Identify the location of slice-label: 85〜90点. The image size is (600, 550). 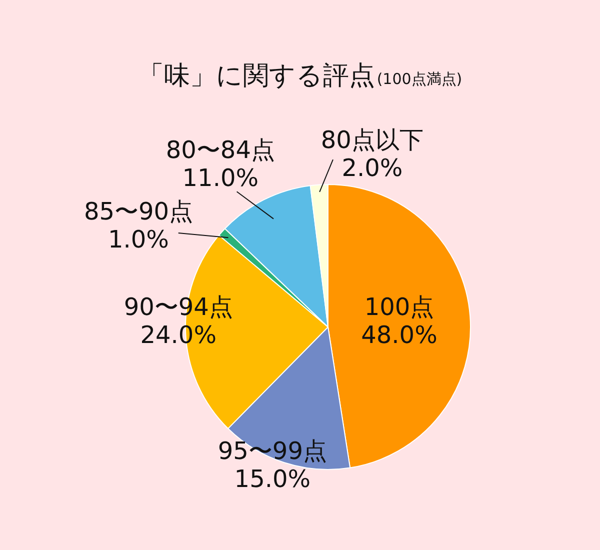
(139, 211).